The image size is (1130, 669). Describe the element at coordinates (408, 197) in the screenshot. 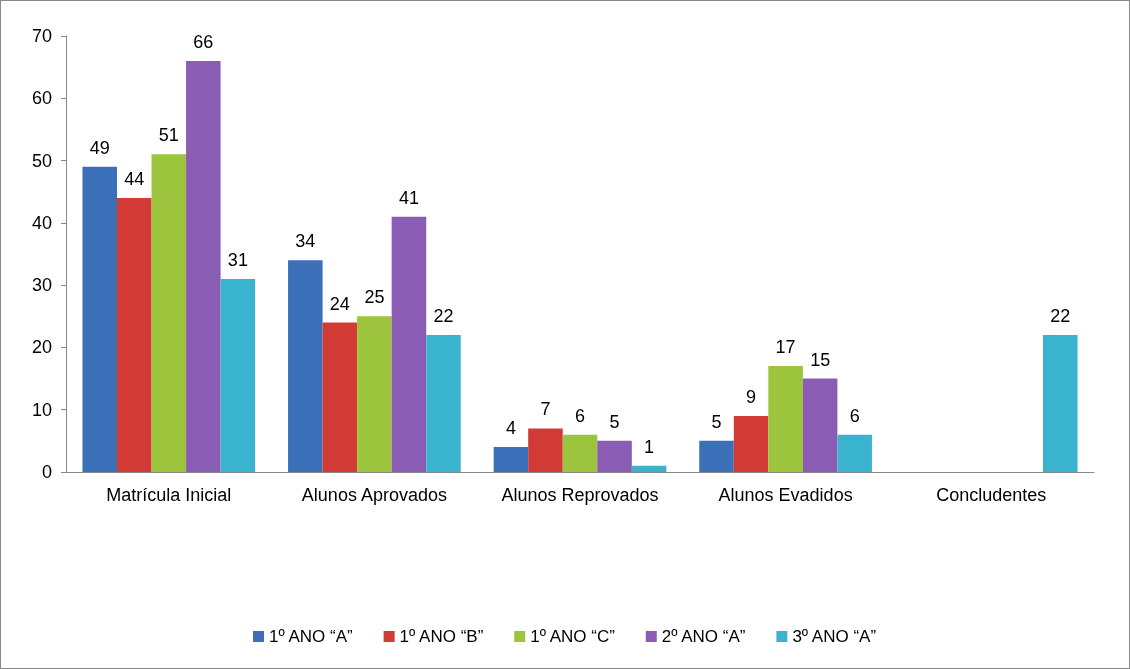

I see `data-label: 41` at that location.